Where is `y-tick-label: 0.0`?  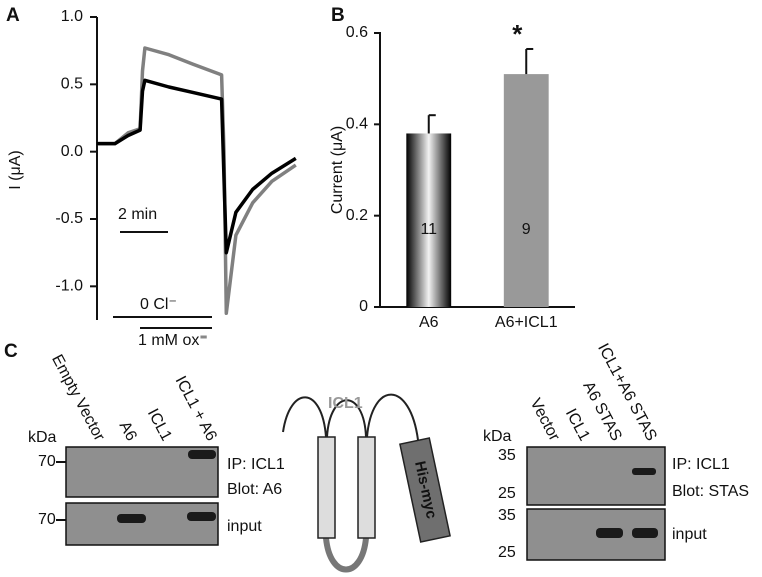 y-tick-label: 0.0 is located at coordinates (72, 151).